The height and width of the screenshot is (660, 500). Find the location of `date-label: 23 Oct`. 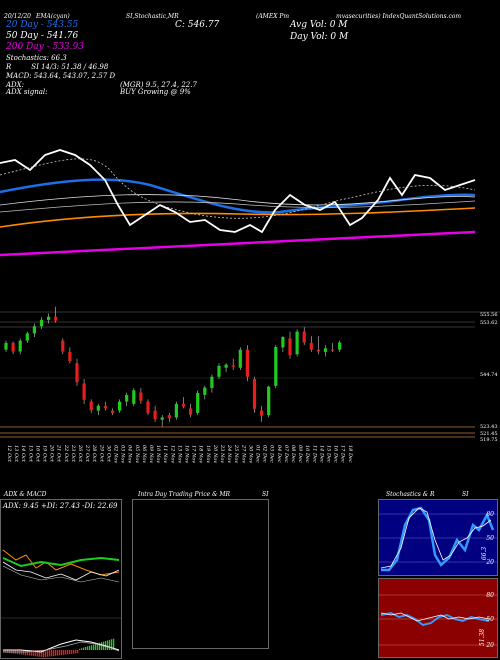

date-label: 23 Oct is located at coordinates (73, 453).